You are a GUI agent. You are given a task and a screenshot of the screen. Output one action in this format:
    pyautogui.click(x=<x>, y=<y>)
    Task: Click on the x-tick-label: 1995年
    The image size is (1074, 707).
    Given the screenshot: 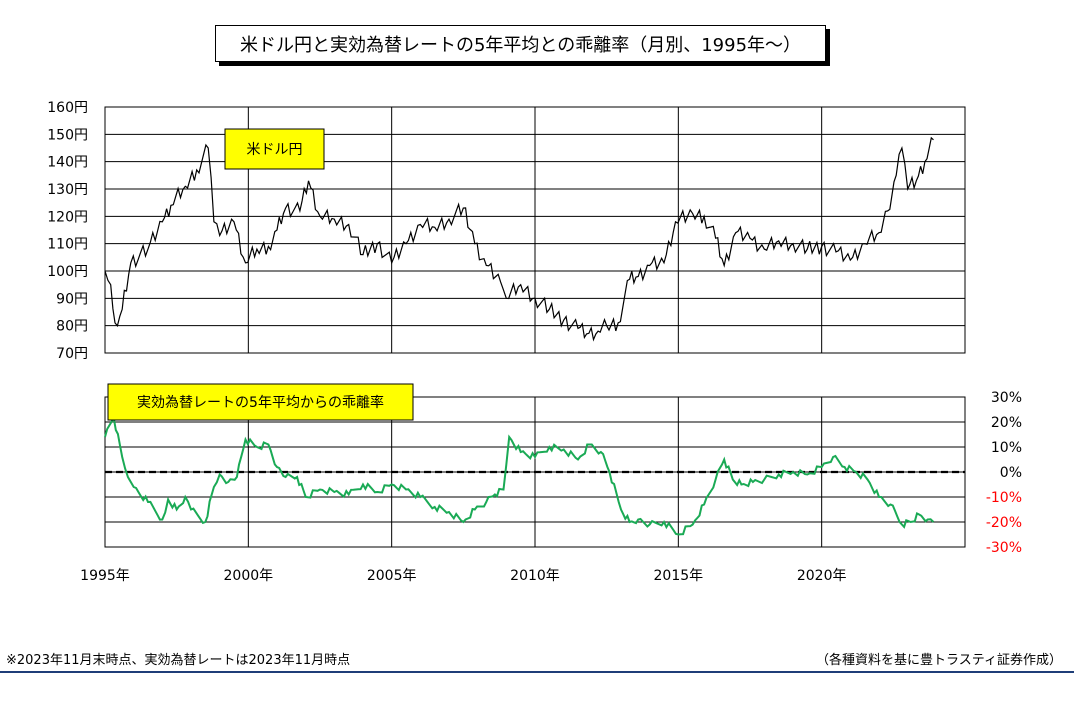 What is the action you would take?
    pyautogui.click(x=105, y=576)
    